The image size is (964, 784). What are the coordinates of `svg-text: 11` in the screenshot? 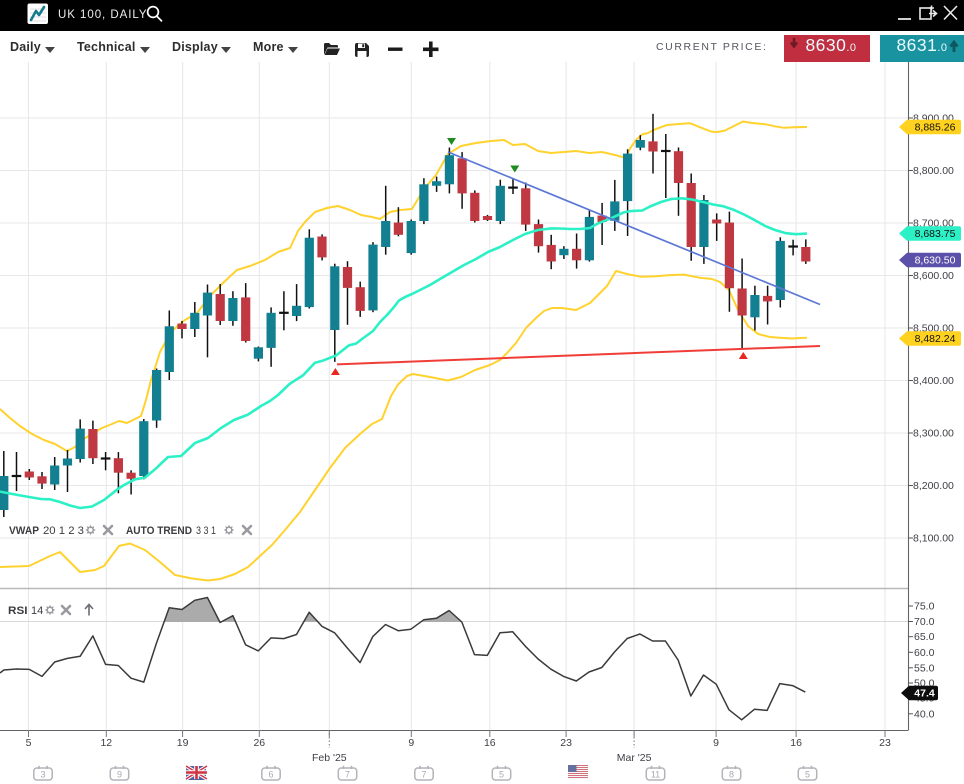 It's located at (655, 775).